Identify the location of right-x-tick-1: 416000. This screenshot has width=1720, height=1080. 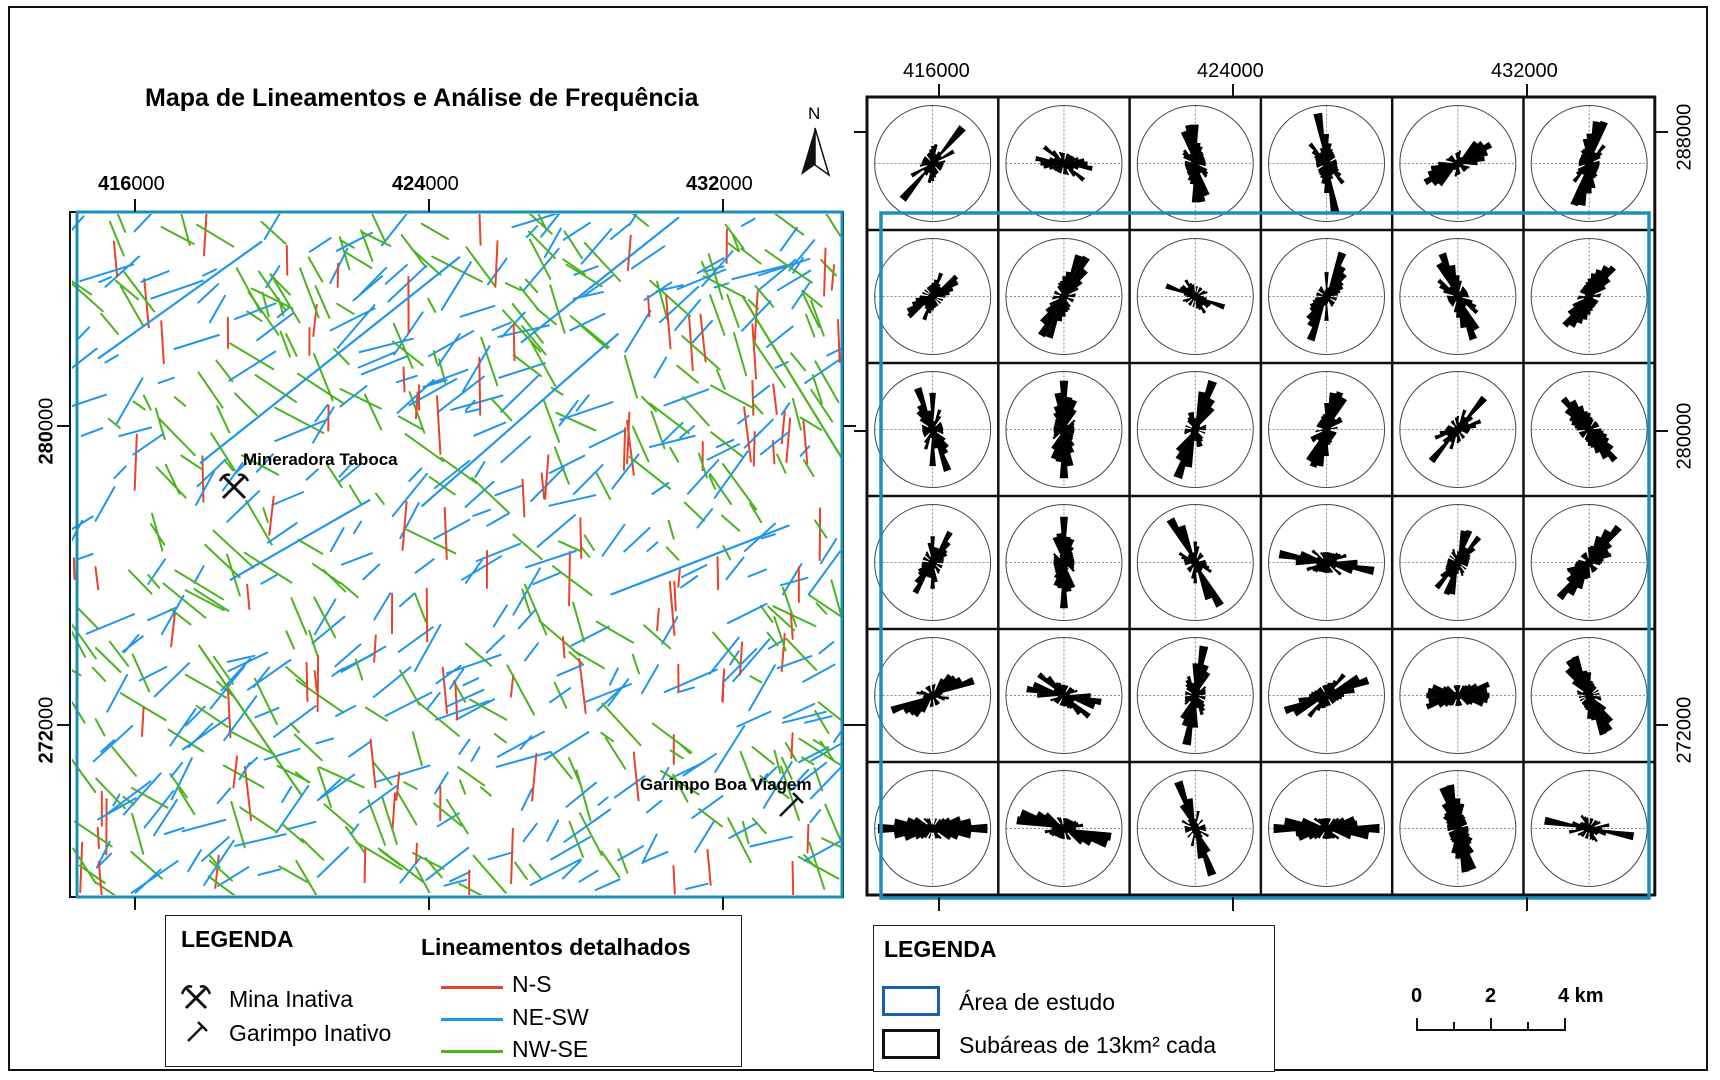
(936, 71).